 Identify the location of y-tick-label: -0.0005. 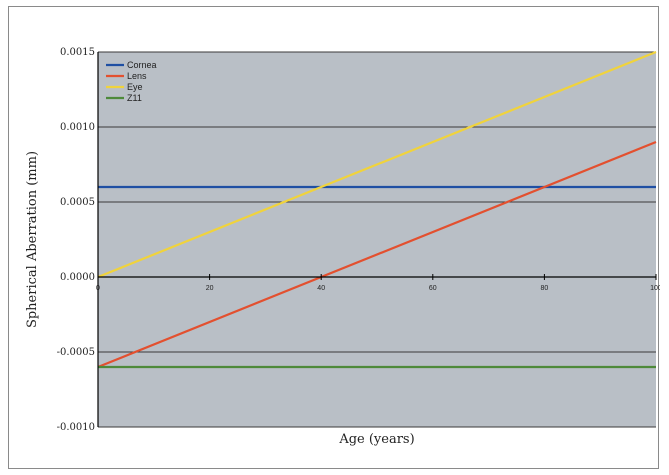
(76, 352).